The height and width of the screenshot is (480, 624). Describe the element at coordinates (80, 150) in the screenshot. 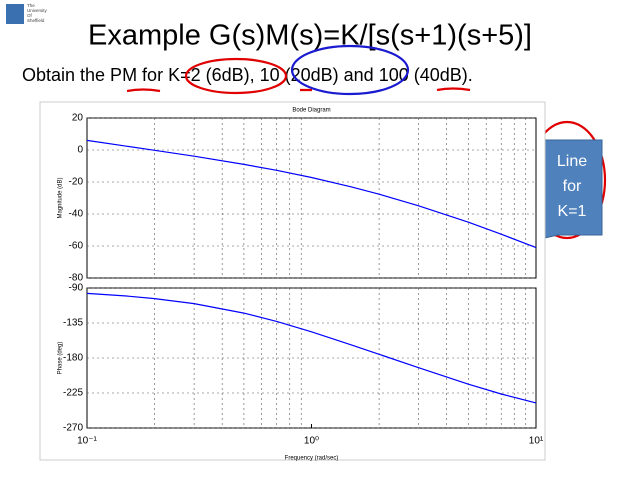

I see `y-tick-label: 0` at that location.